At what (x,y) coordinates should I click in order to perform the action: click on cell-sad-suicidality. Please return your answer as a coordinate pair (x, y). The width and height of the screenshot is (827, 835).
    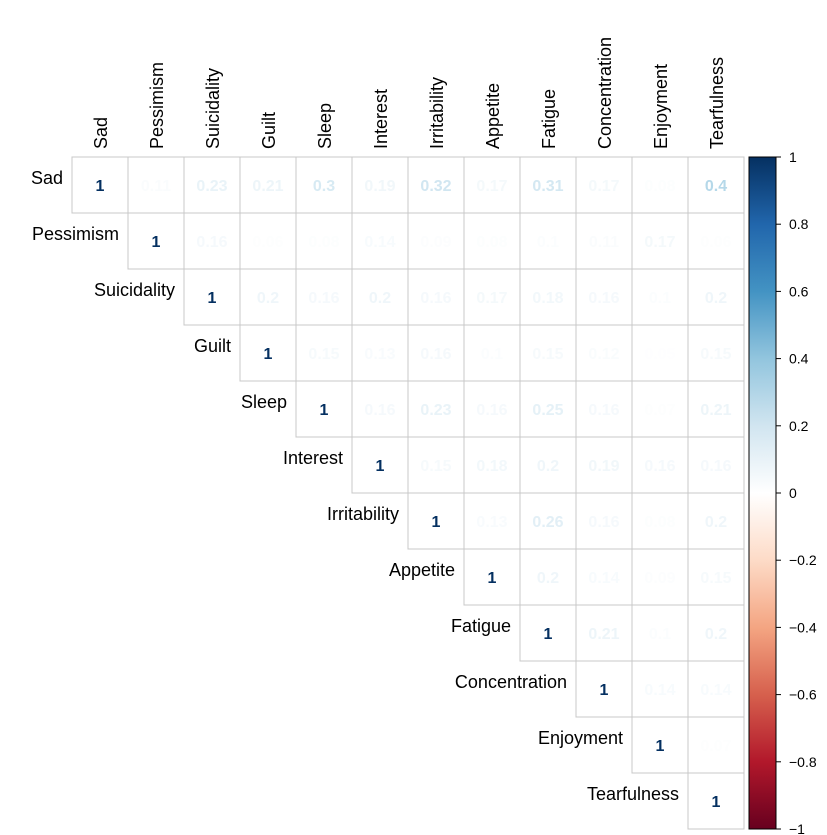
    Looking at the image, I should click on (212, 185).